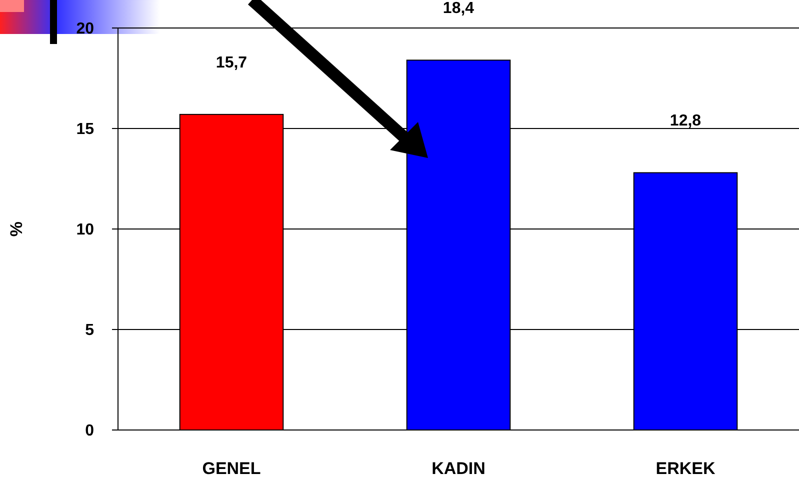 This screenshot has width=799, height=480. What do you see at coordinates (16, 229) in the screenshot?
I see `y-axis-title: %` at bounding box center [16, 229].